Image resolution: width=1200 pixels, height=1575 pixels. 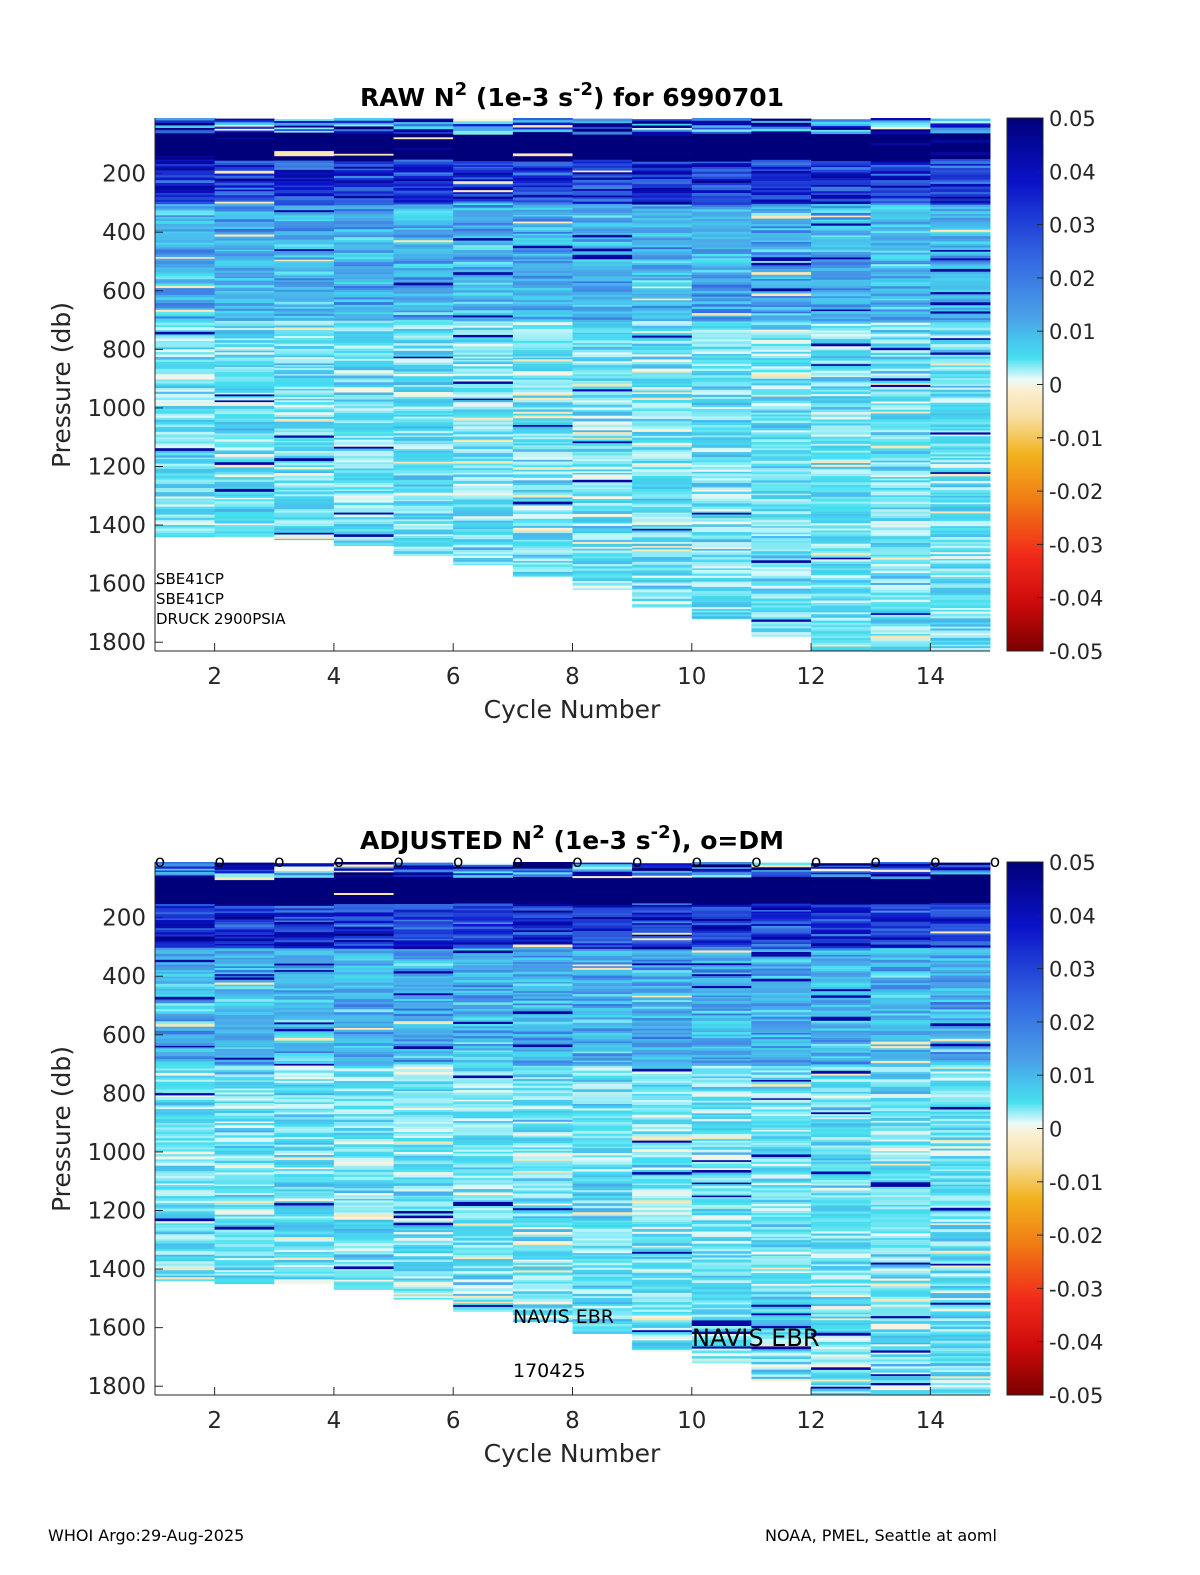 What do you see at coordinates (1072, 172) in the screenshot?
I see `colorbar-tick-label: 0.04` at bounding box center [1072, 172].